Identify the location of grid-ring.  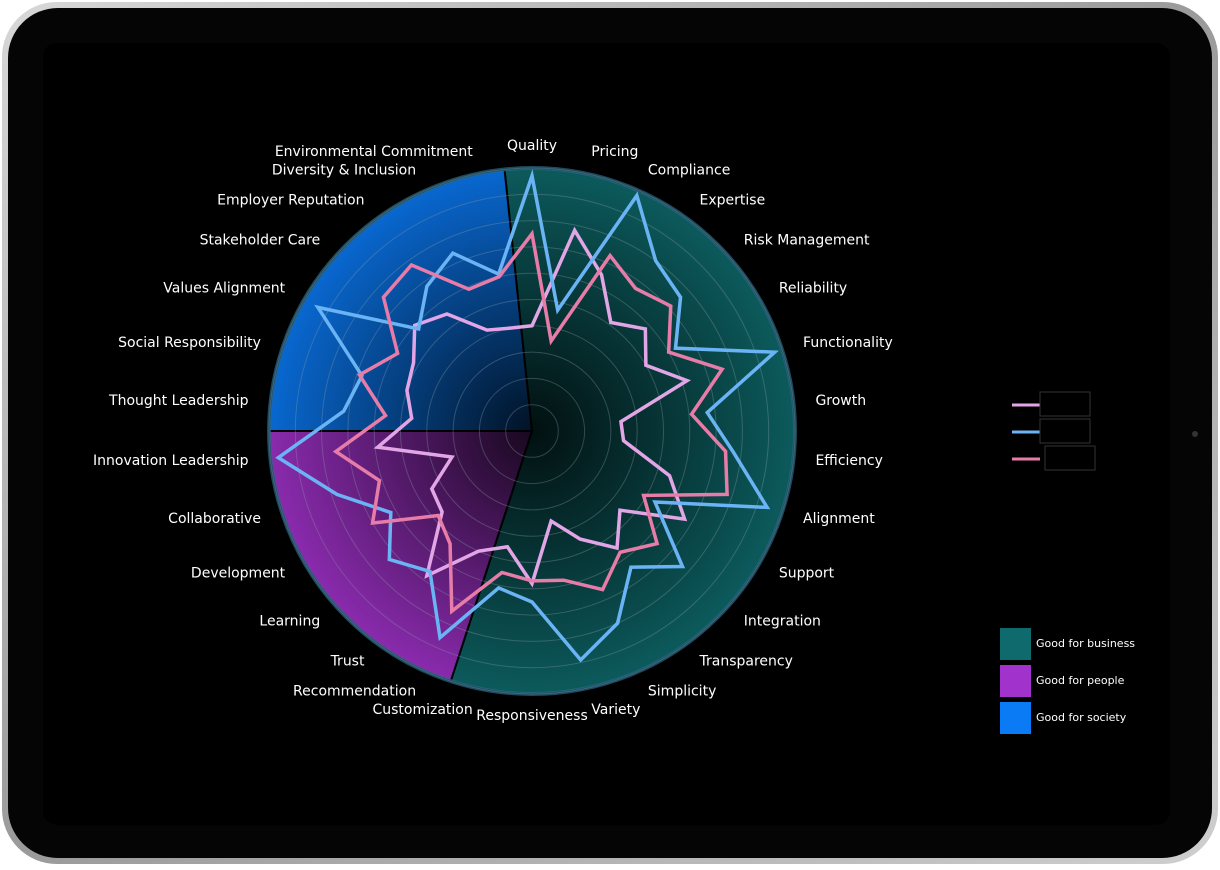
(532, 431).